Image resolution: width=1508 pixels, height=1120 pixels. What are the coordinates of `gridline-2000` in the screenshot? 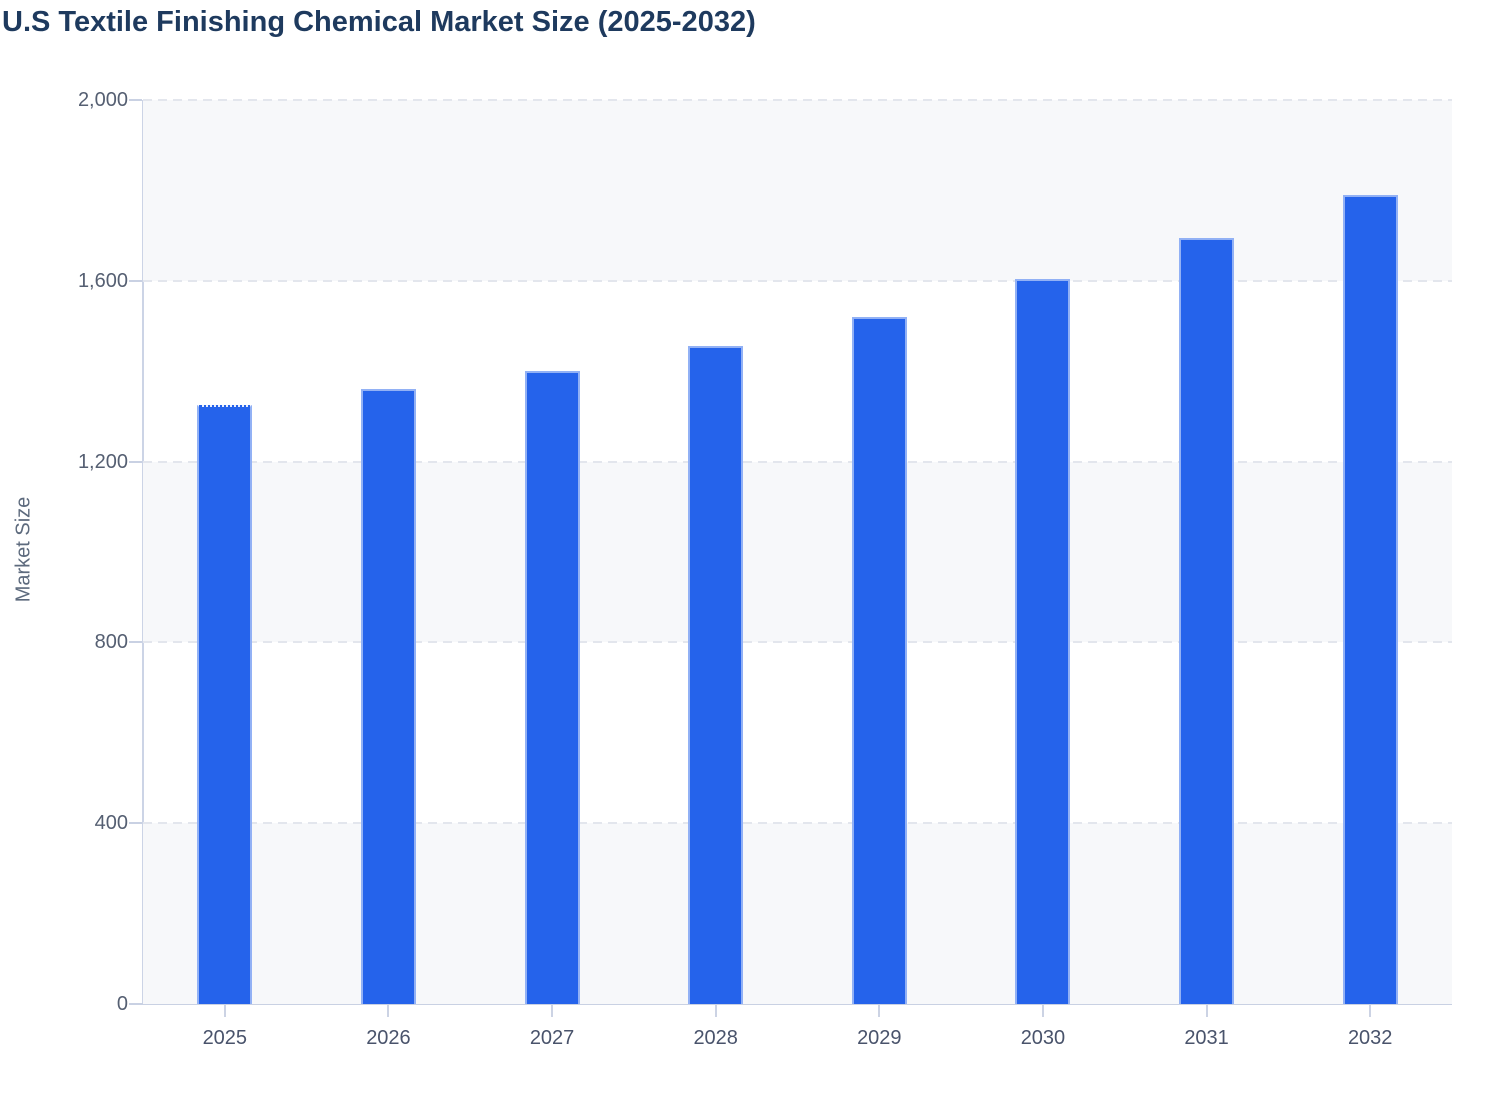 It's located at (797, 100).